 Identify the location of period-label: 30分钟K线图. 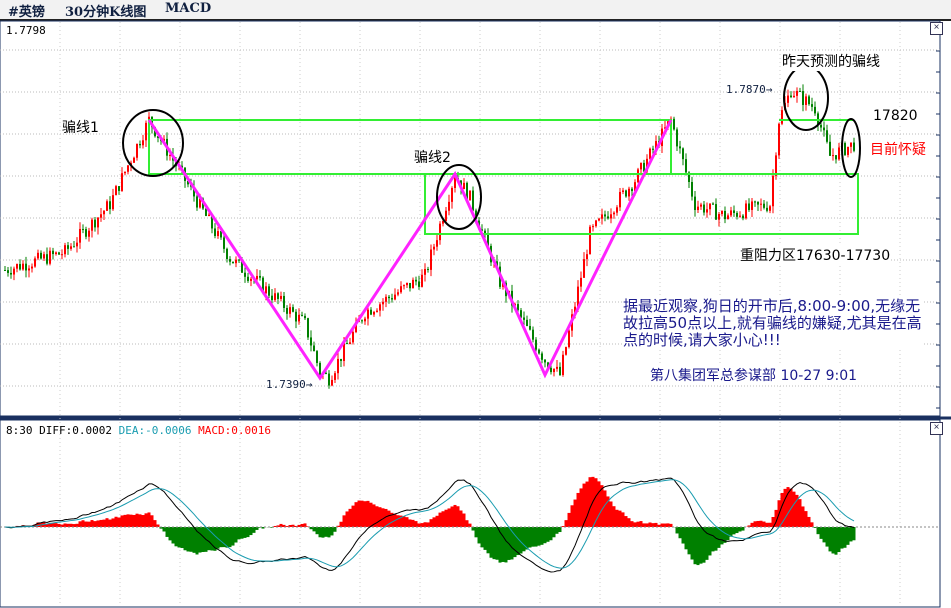
(106, 12).